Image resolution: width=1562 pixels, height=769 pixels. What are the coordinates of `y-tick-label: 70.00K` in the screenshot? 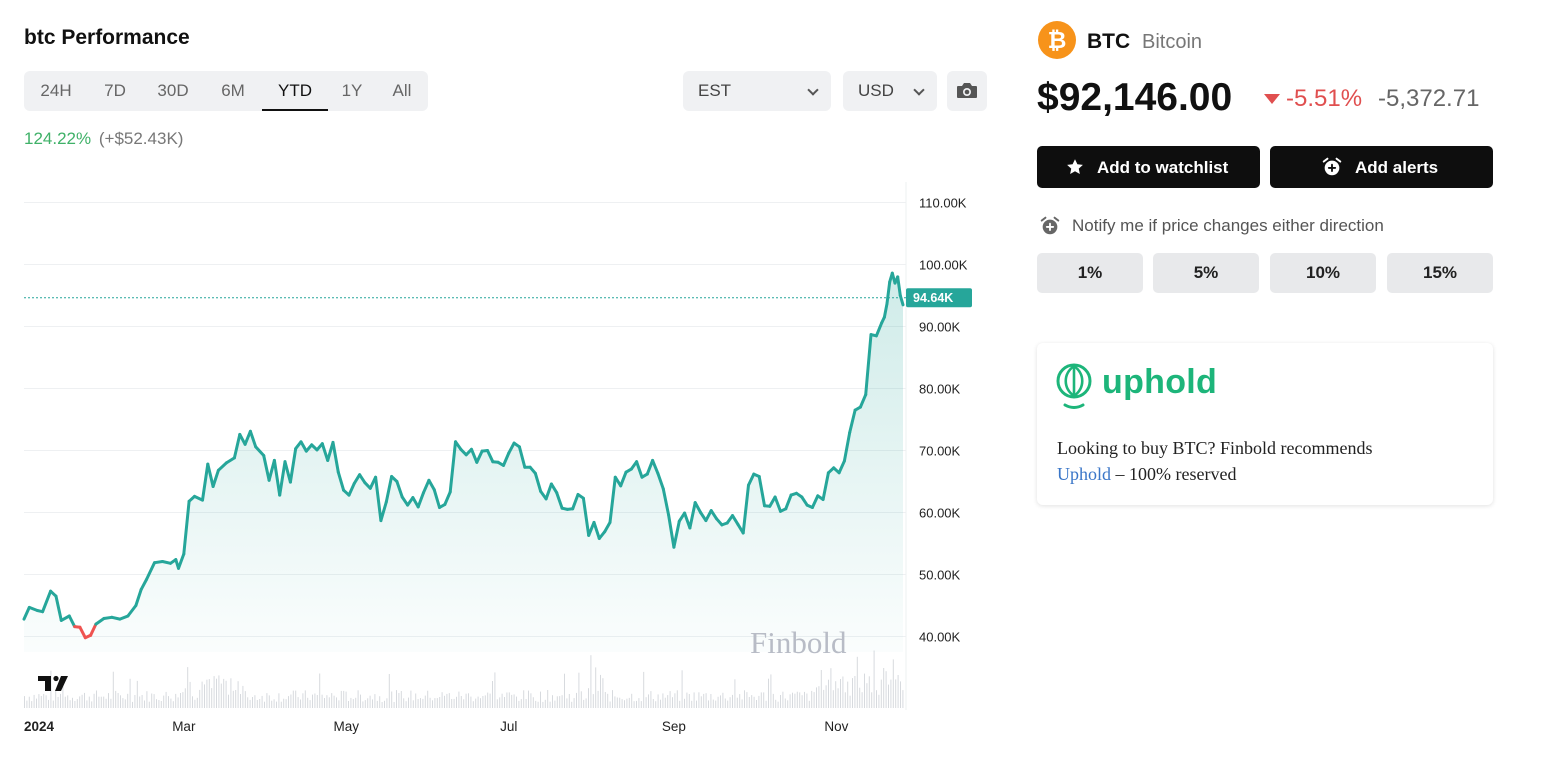 It's located at (940, 451).